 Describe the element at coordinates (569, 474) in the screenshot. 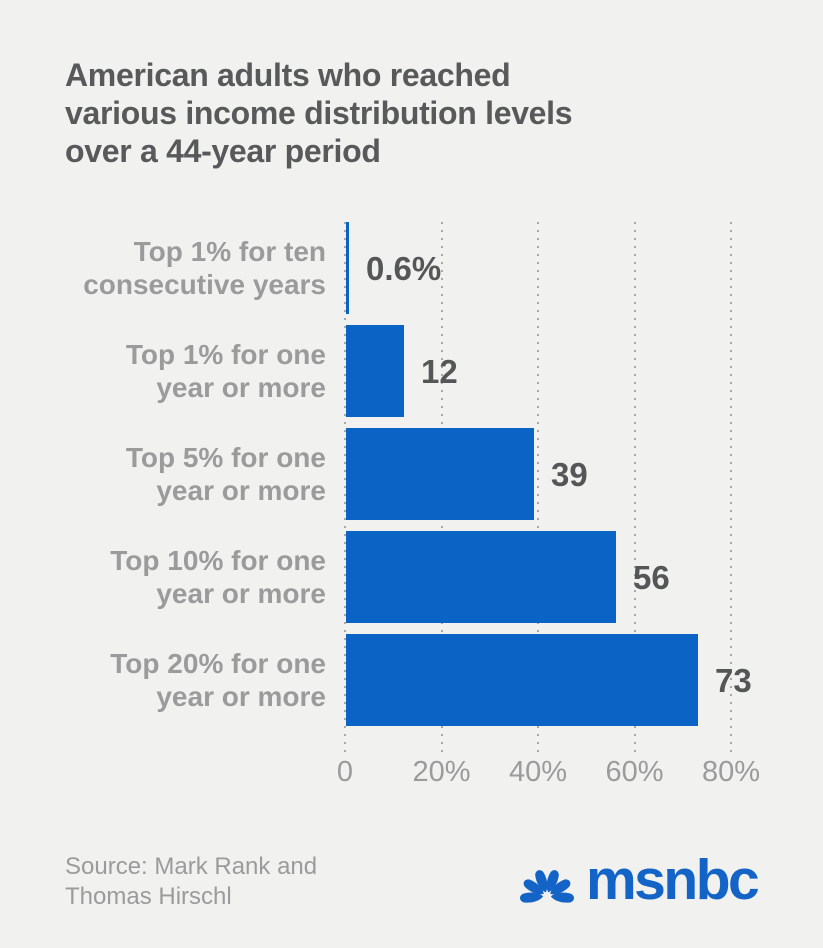

I see `value-label: 39` at that location.